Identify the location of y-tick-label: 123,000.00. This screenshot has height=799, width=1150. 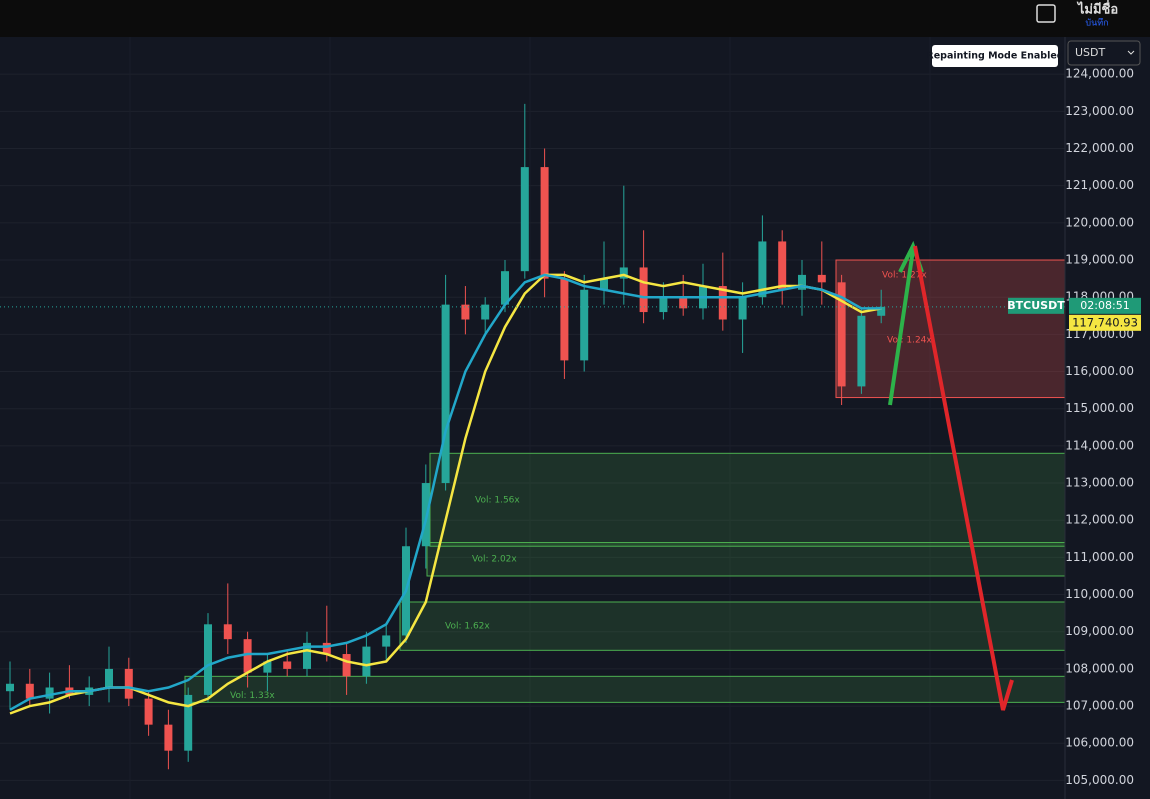
(1099, 111).